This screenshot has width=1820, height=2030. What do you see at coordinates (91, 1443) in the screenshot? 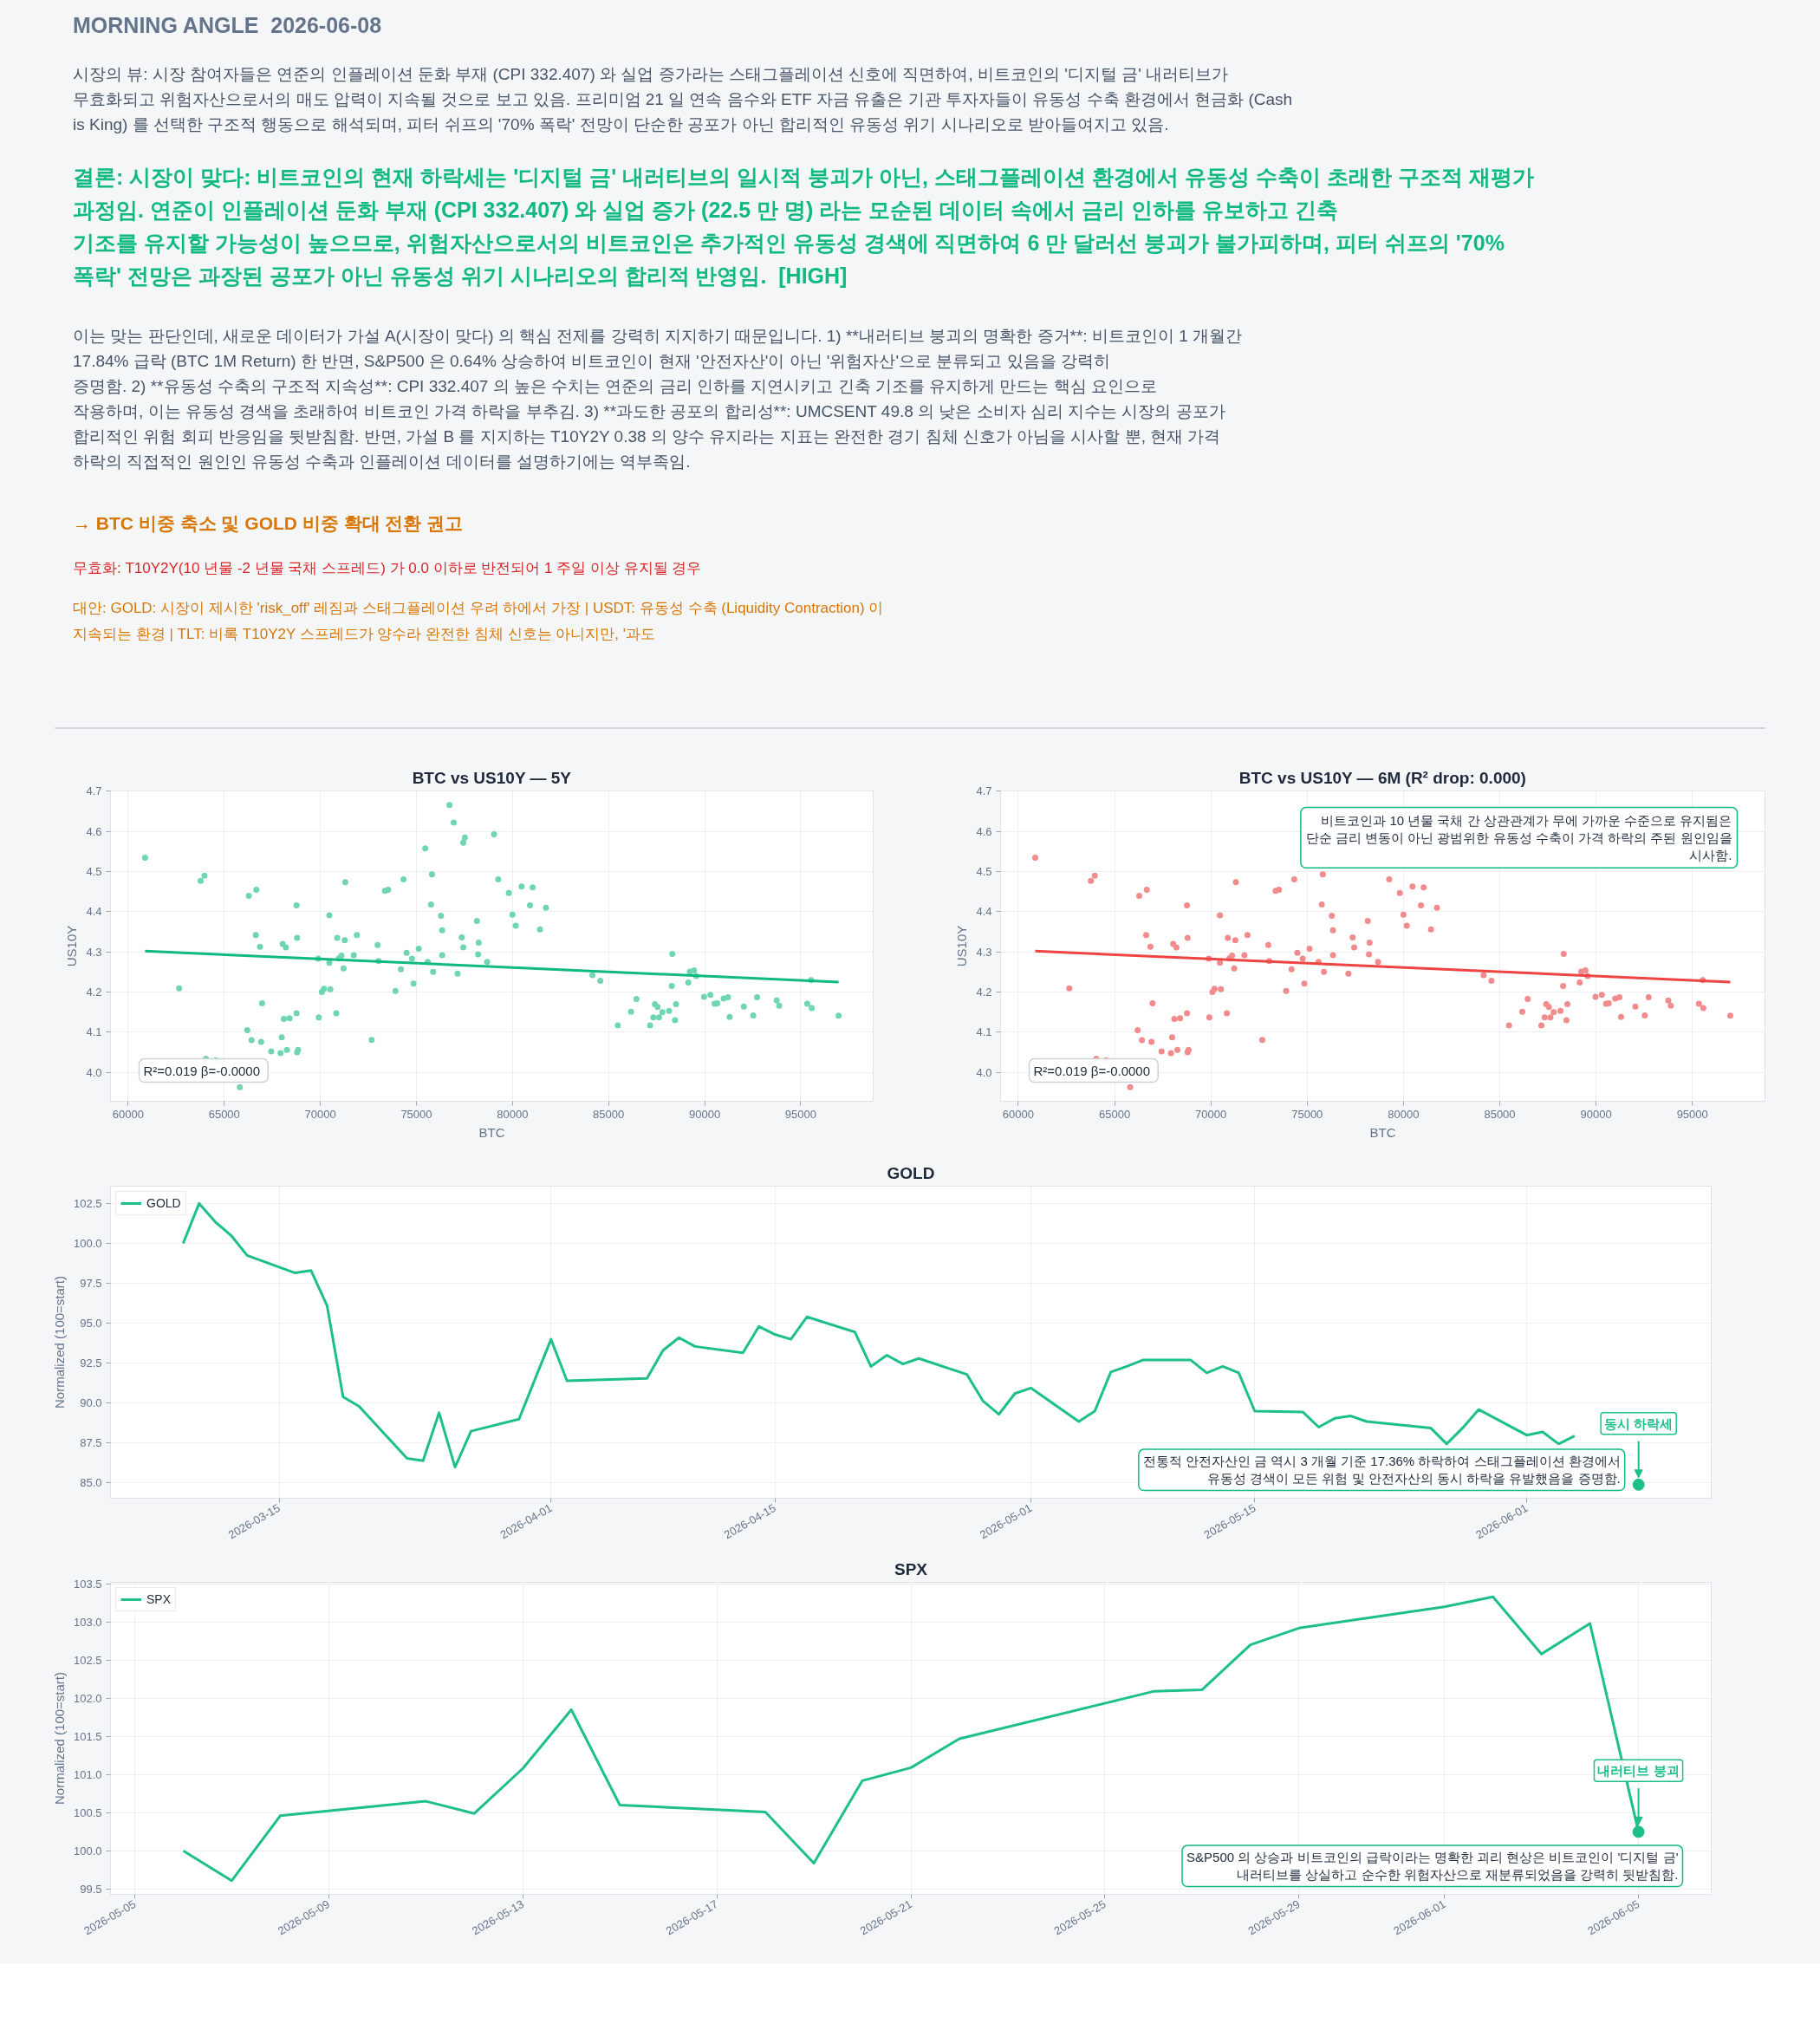
I see `y-tick-label: 87.5` at bounding box center [91, 1443].